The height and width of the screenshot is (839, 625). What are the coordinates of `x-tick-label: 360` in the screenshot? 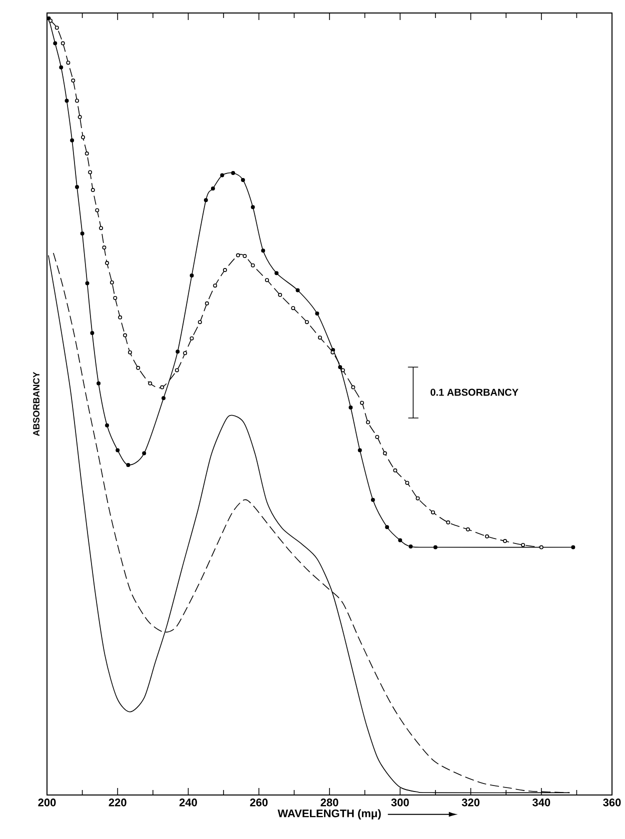 It's located at (612, 802).